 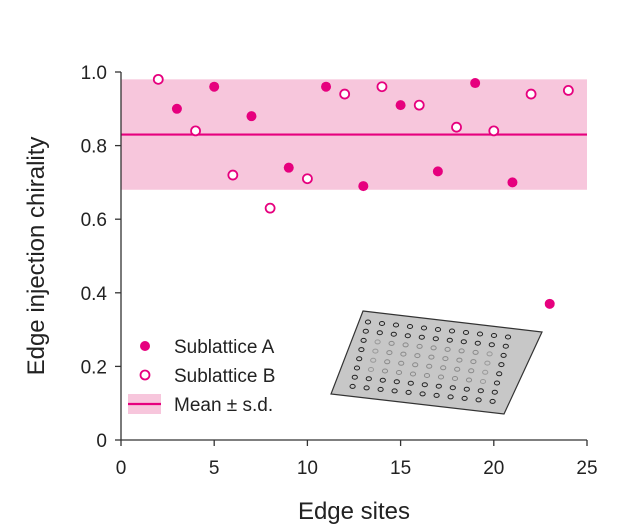 I want to click on x-axis-title: Edge sites, so click(x=354, y=511).